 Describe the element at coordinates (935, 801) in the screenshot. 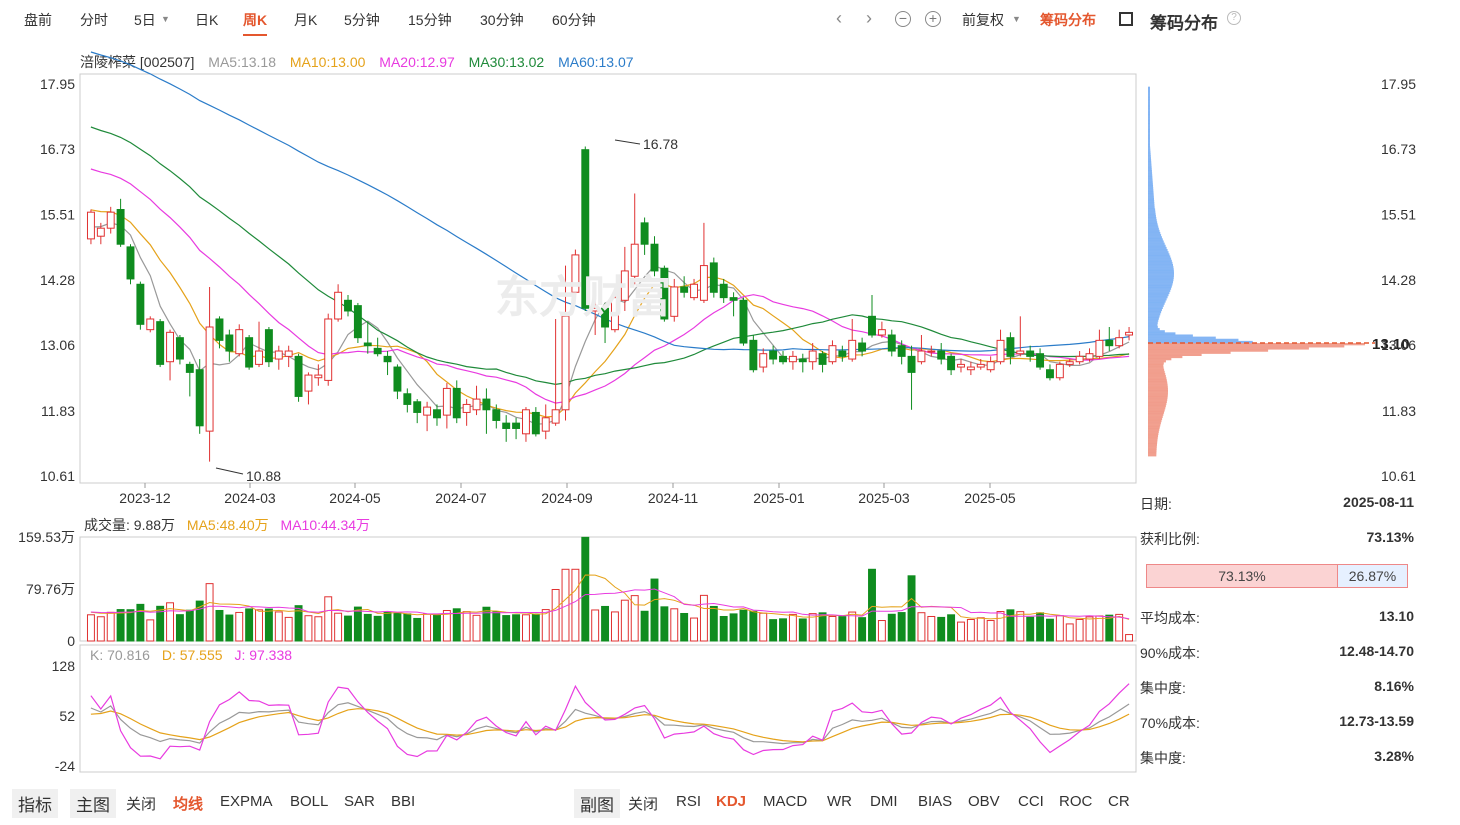

I see `sub-item-bias: BIAS` at that location.